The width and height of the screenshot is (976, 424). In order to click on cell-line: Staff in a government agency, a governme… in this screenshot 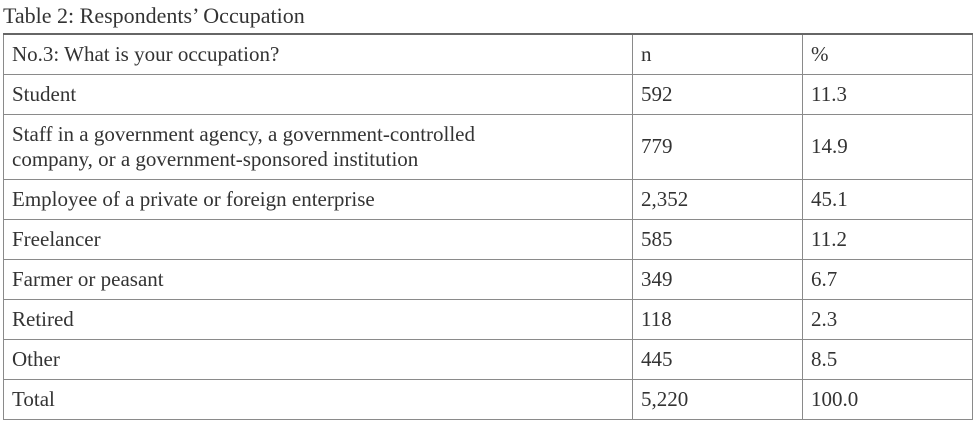, I will do `click(244, 133)`.